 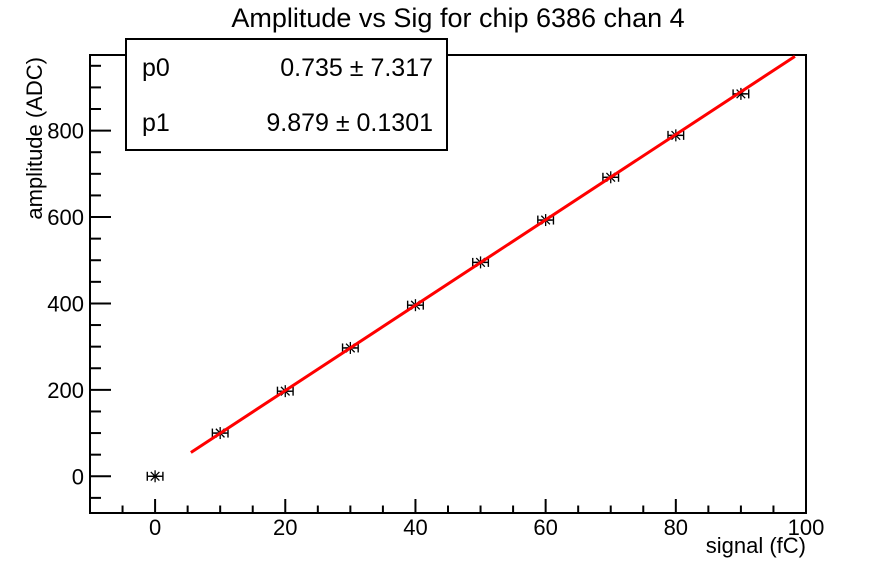 What do you see at coordinates (34, 138) in the screenshot?
I see `y-axis-title: amplitude (ADC)` at bounding box center [34, 138].